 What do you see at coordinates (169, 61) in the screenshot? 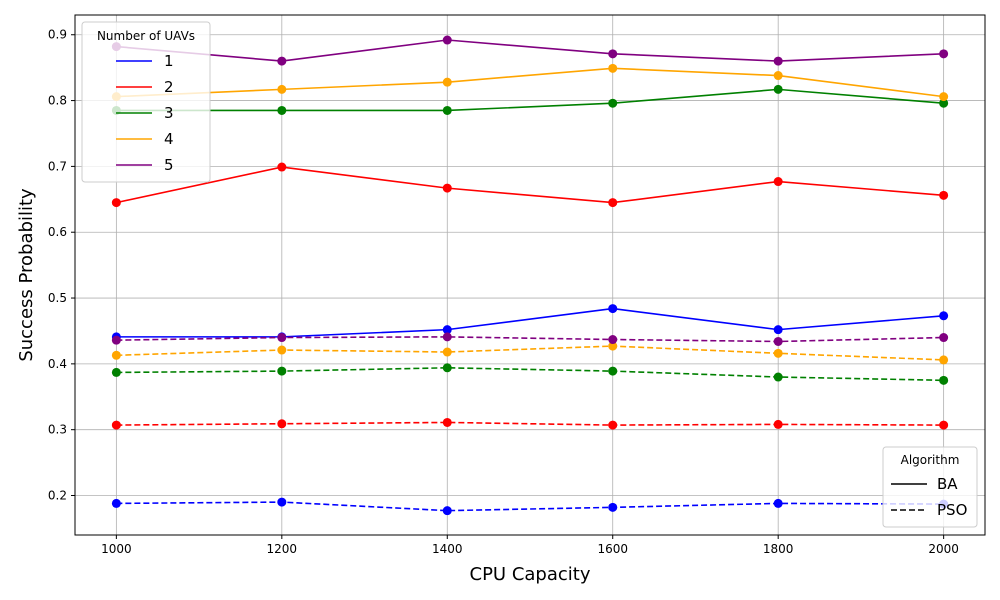
I see `legend-uav-label: 1` at bounding box center [169, 61].